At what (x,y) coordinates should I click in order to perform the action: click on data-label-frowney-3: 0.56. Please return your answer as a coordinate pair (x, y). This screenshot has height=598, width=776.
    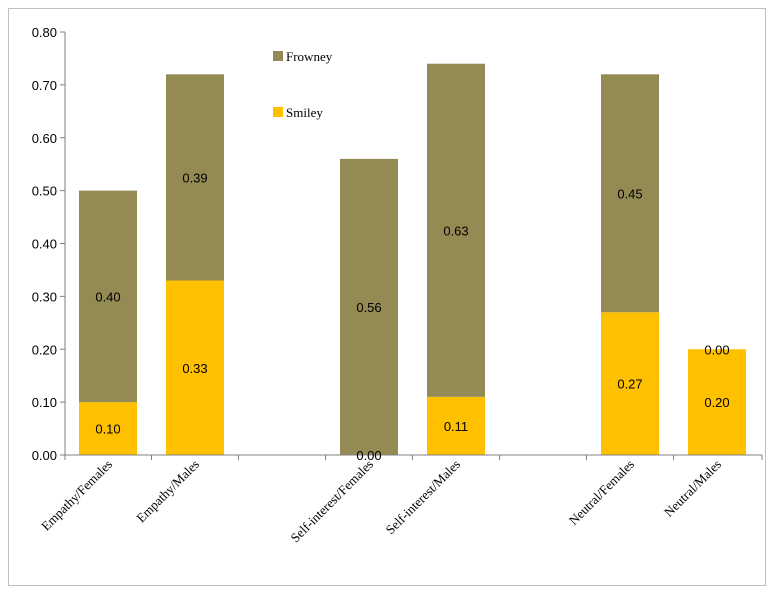
    Looking at the image, I should click on (368, 307).